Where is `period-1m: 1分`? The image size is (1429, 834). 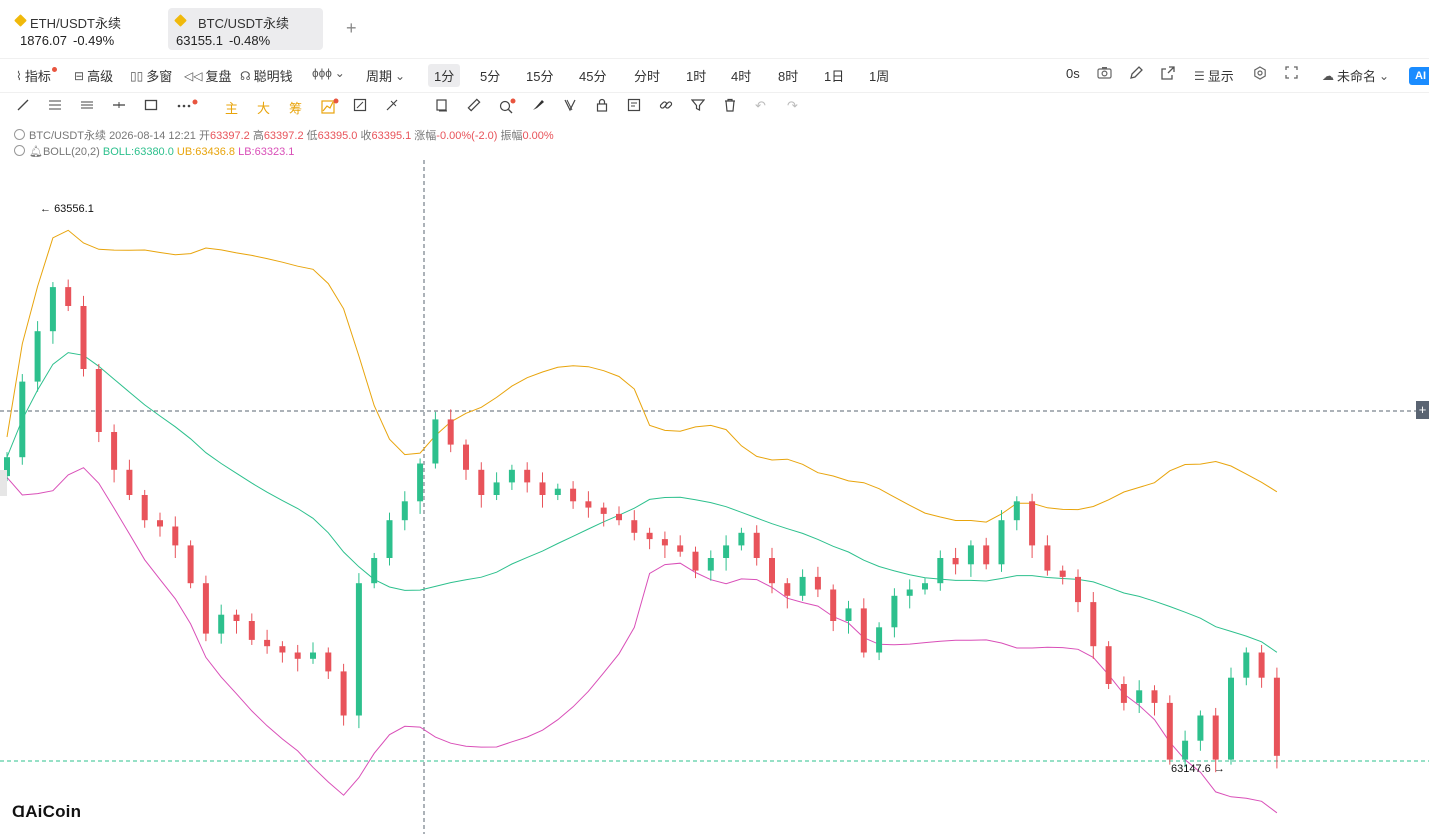 period-1m: 1分 is located at coordinates (444, 75).